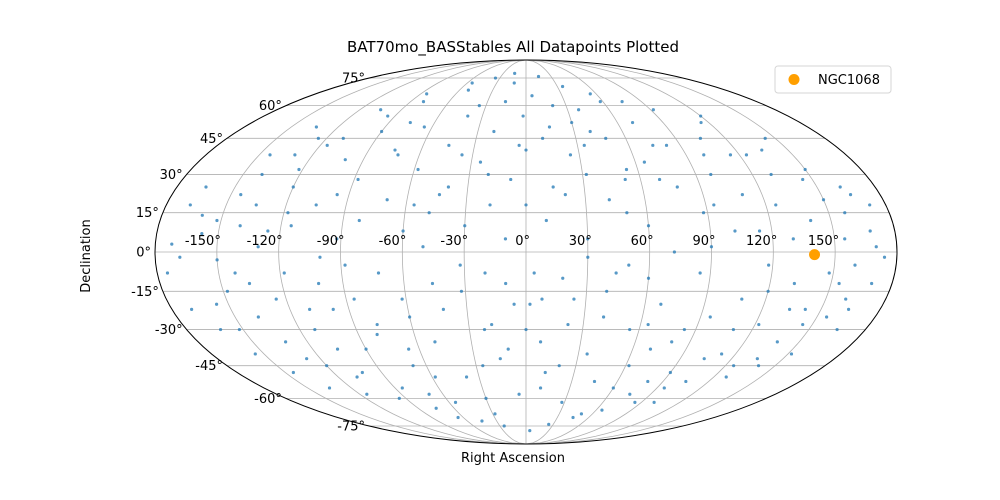  What do you see at coordinates (823, 241) in the screenshot?
I see `ra-tick-label: 150°` at bounding box center [823, 241].